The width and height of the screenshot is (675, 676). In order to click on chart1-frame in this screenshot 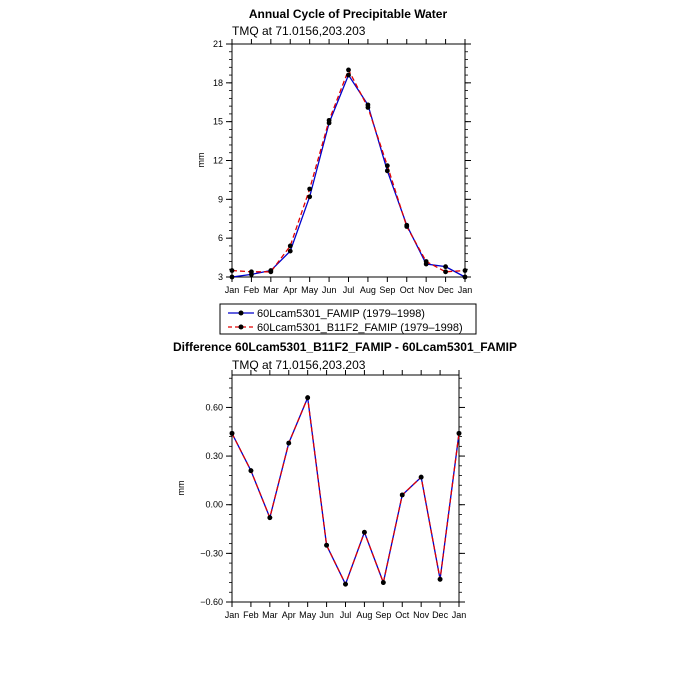, I will do `click(348, 160)`.